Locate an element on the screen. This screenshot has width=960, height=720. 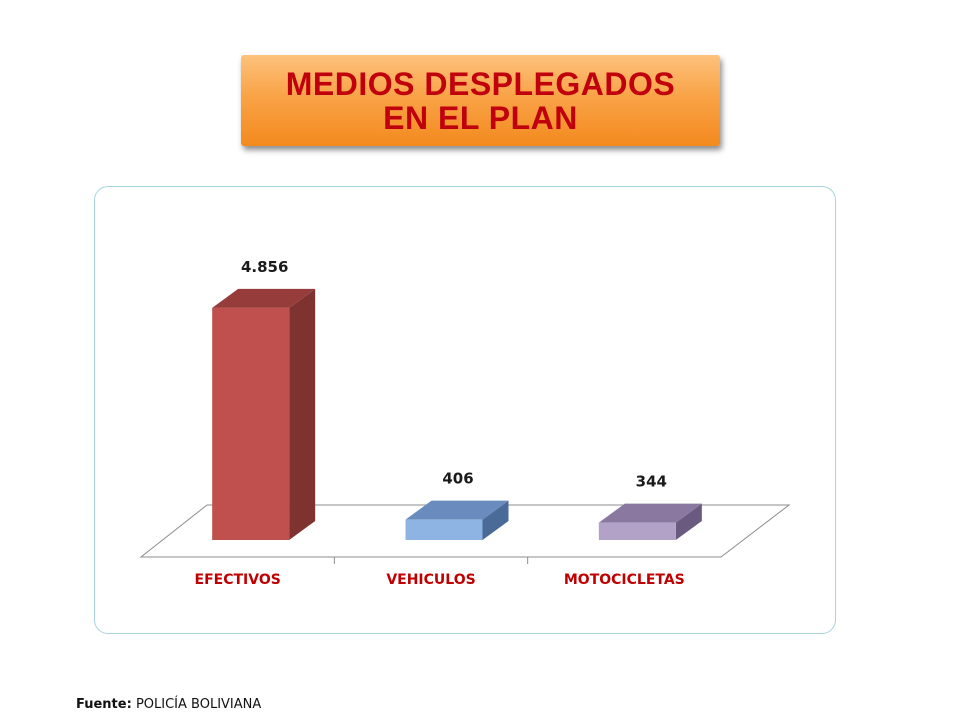
bar-vehiculos is located at coordinates (444, 529).